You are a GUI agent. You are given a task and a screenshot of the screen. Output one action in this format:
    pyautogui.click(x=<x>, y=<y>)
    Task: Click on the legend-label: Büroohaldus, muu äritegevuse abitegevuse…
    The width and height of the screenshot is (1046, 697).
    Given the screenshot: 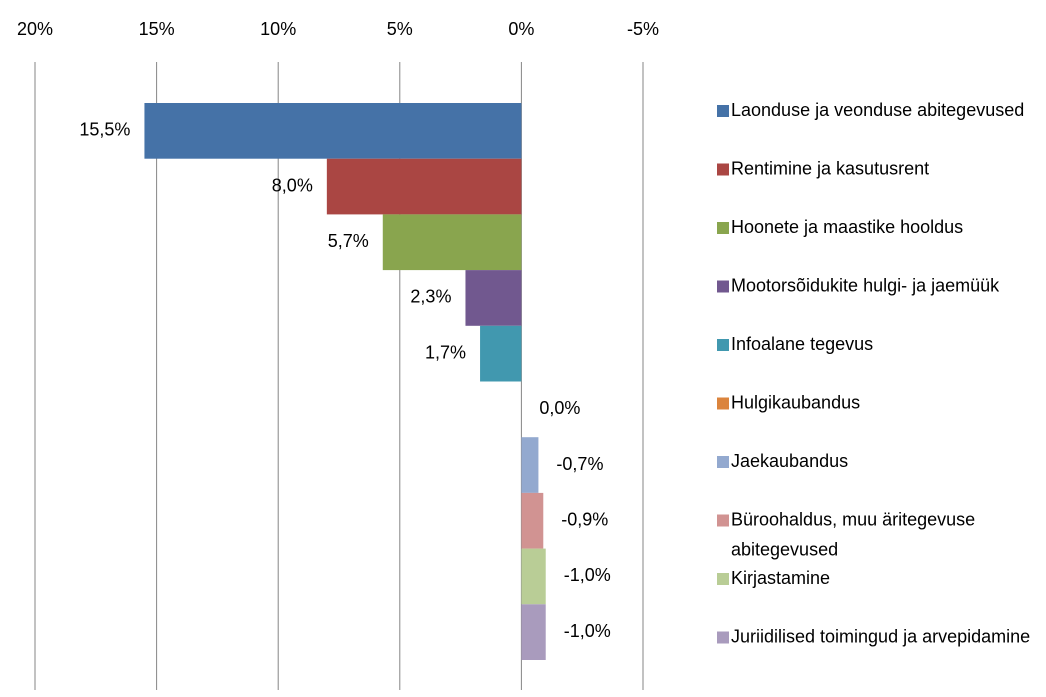 What is the action you would take?
    pyautogui.click(x=855, y=534)
    